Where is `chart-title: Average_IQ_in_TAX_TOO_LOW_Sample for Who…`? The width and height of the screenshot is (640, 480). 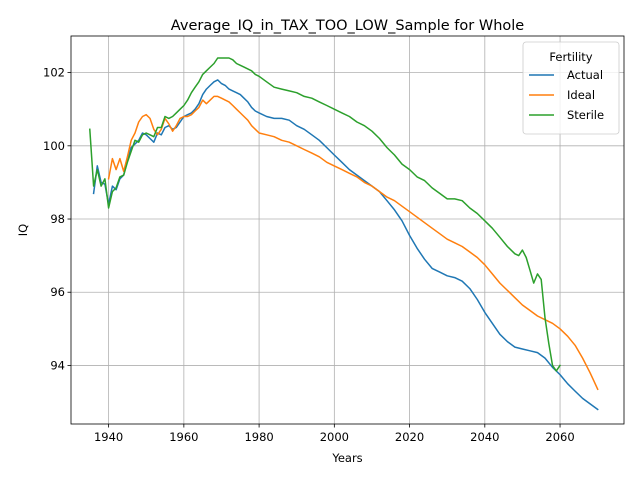
chart-title: Average_IQ_in_TAX_TOO_LOW_Sample for Who… is located at coordinates (347, 26).